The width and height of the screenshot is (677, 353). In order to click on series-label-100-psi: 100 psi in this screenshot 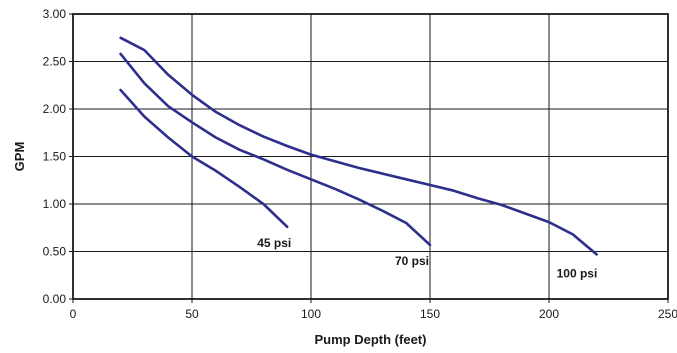, I will do `click(577, 273)`.